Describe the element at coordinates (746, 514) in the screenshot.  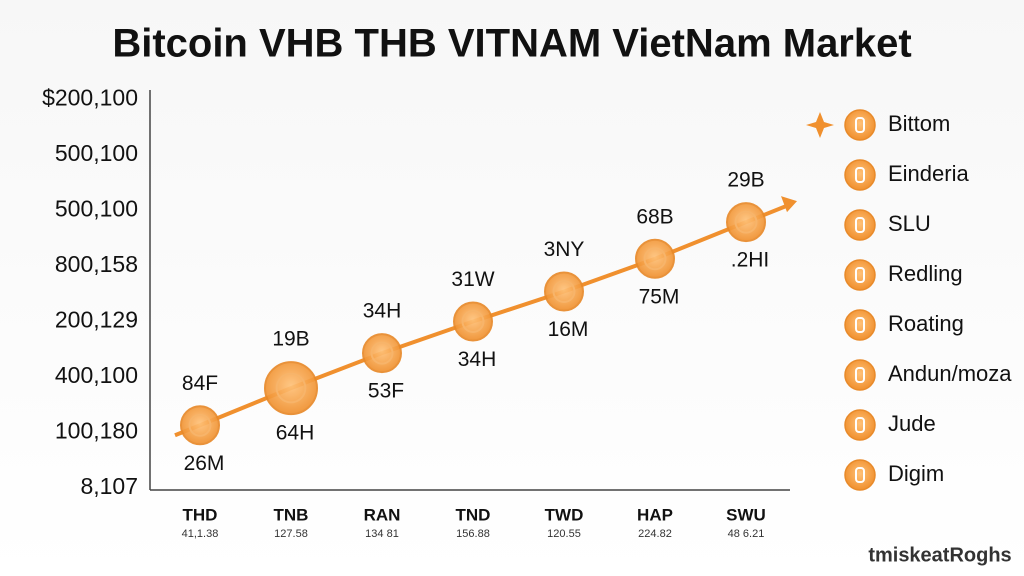
I see `x-tick-label: SWU` at that location.